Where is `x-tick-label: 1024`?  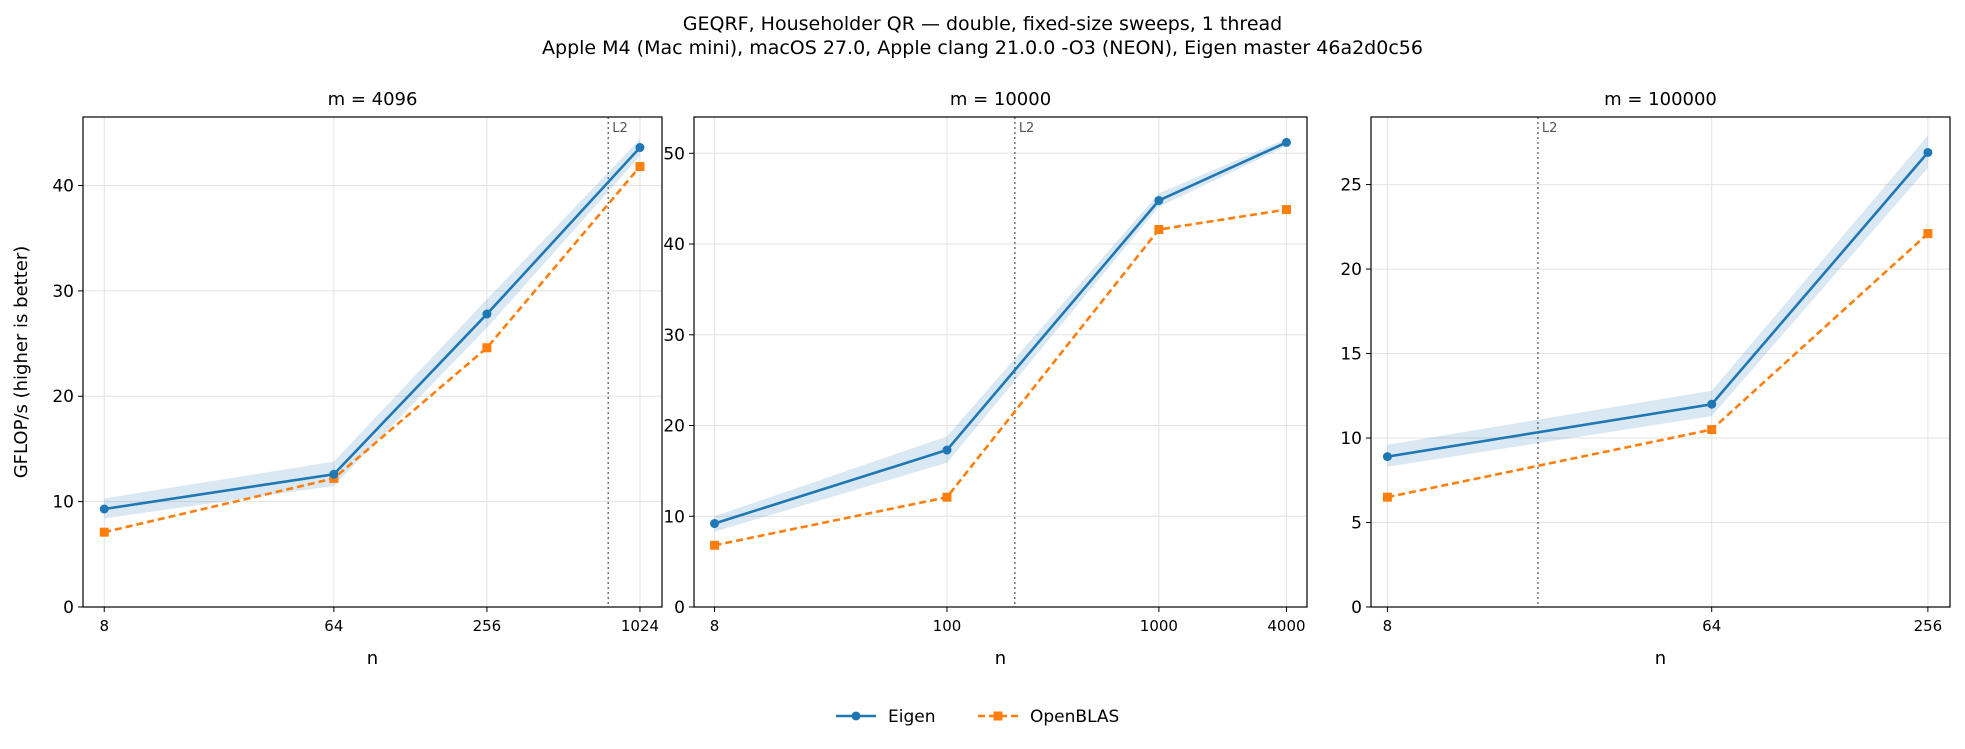 x-tick-label: 1024 is located at coordinates (640, 626).